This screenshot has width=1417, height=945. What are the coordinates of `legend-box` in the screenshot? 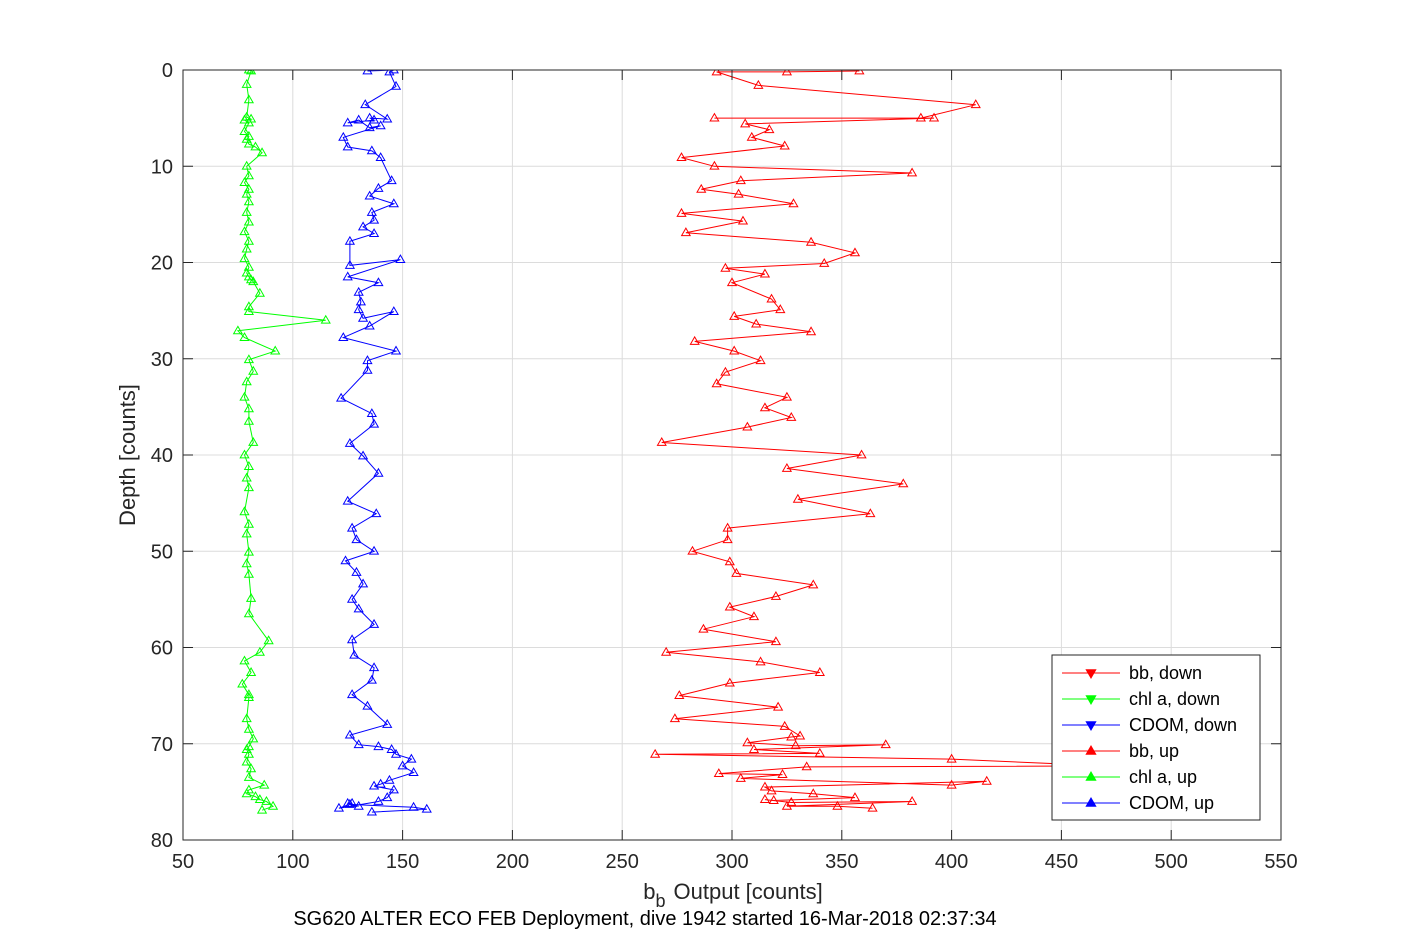 It's located at (1156, 737).